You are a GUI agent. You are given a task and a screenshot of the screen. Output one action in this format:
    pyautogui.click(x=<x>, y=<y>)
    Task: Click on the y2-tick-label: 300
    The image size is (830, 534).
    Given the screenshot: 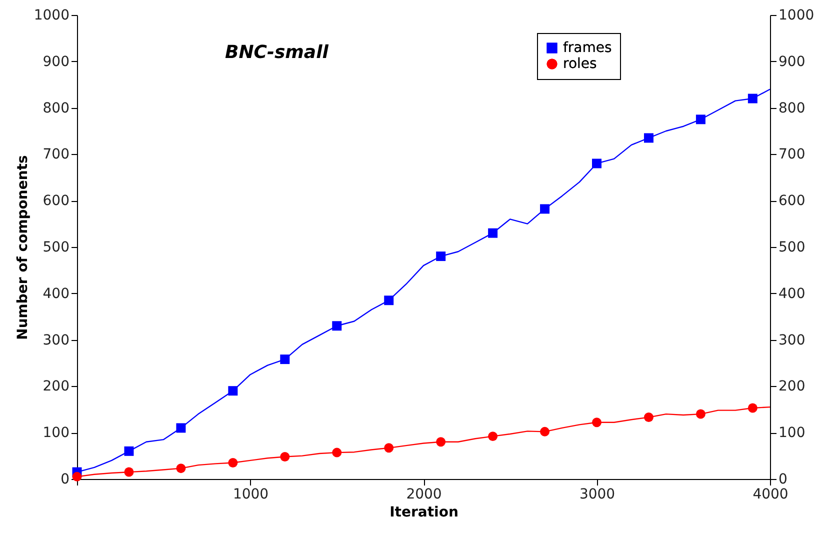 What is the action you would take?
    pyautogui.click(x=792, y=340)
    